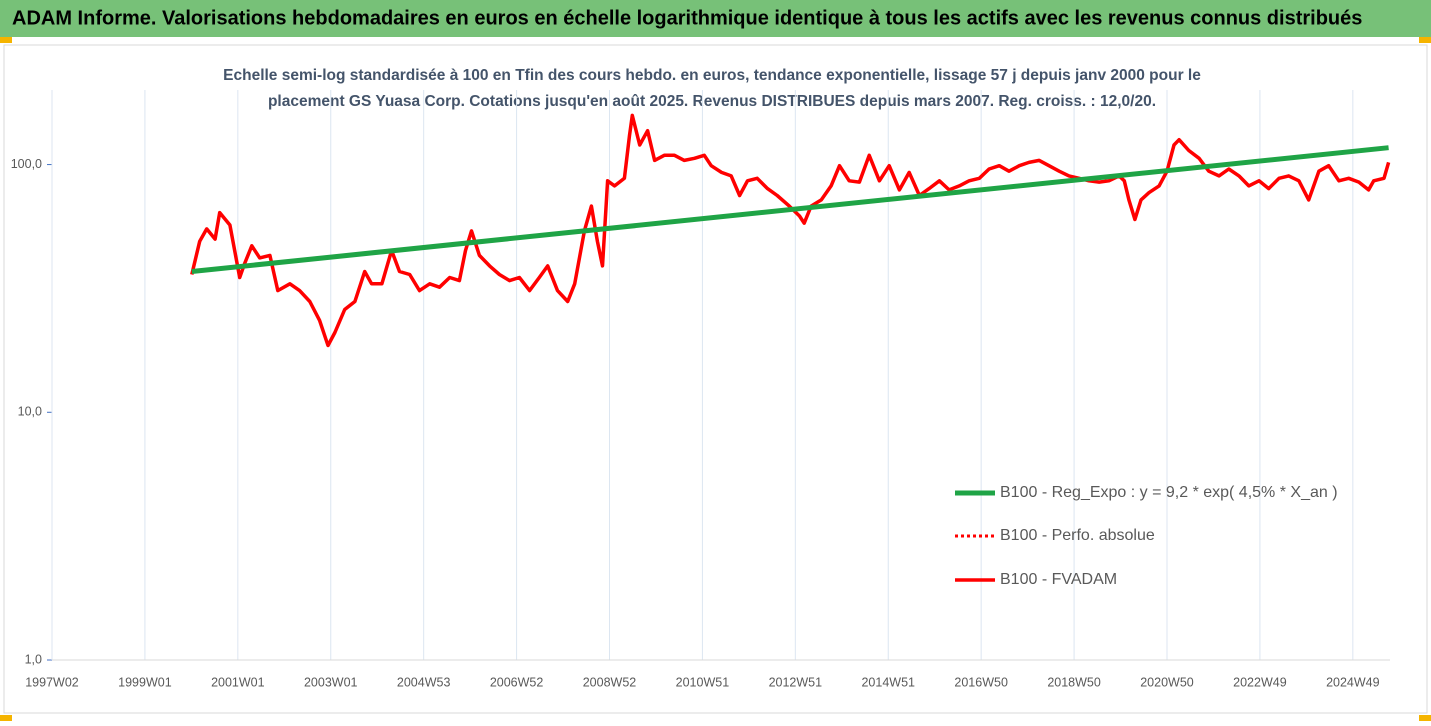  Describe the element at coordinates (888, 682) in the screenshot. I see `x-tick-label: 2014W51` at that location.